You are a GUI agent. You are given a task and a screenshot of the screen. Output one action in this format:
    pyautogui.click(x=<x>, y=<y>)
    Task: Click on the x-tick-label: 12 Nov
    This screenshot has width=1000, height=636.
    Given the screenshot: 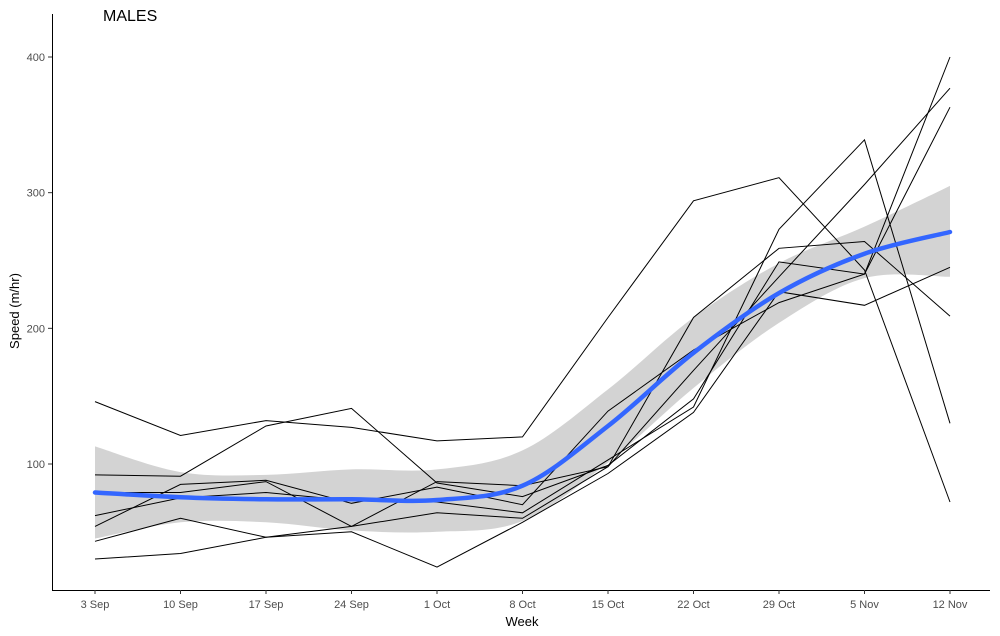 What is the action you would take?
    pyautogui.click(x=950, y=605)
    